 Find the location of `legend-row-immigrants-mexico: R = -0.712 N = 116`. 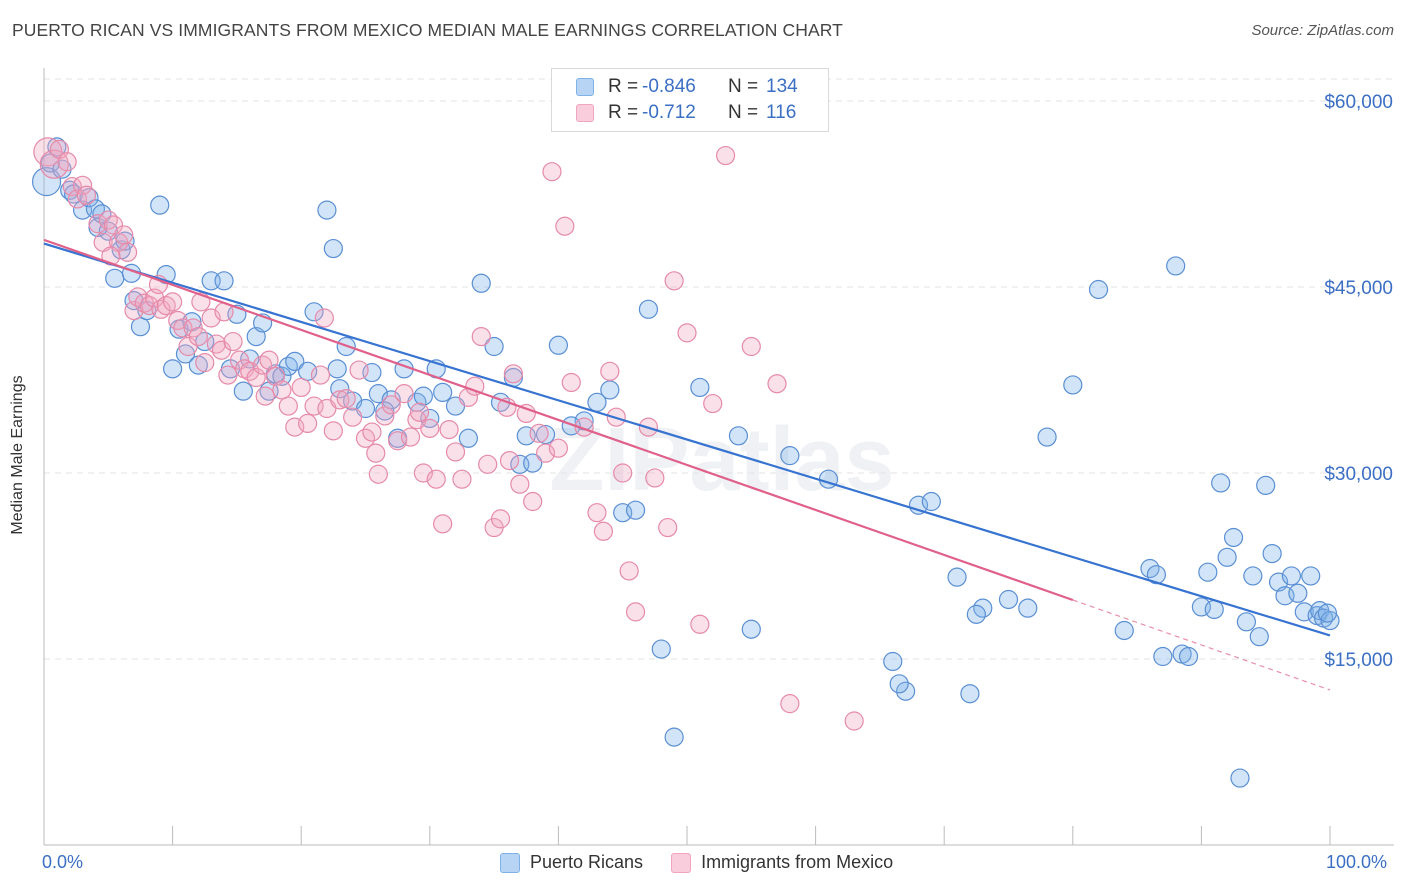

legend-row-immigrants-mexico: R = -0.712 N = 116 is located at coordinates (686, 113).